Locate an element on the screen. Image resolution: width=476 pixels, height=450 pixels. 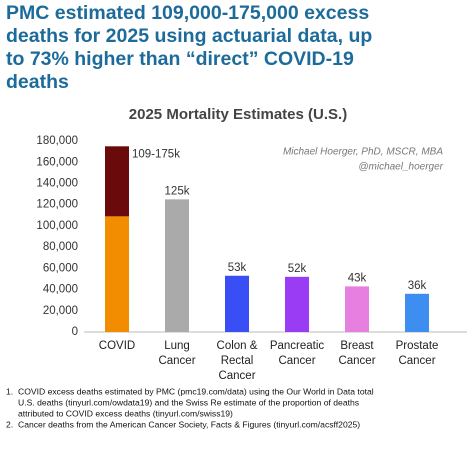
headline: deaths is located at coordinates (37, 82).